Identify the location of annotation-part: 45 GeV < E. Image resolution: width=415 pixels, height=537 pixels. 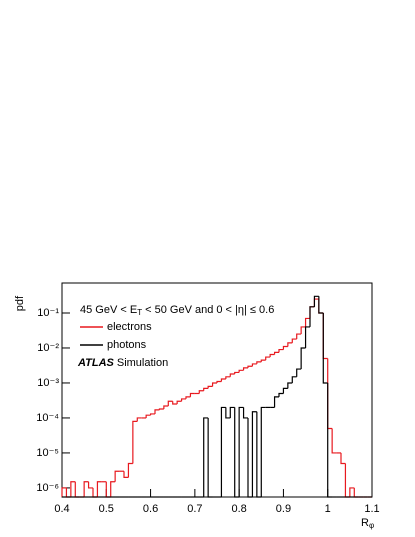
(108, 310).